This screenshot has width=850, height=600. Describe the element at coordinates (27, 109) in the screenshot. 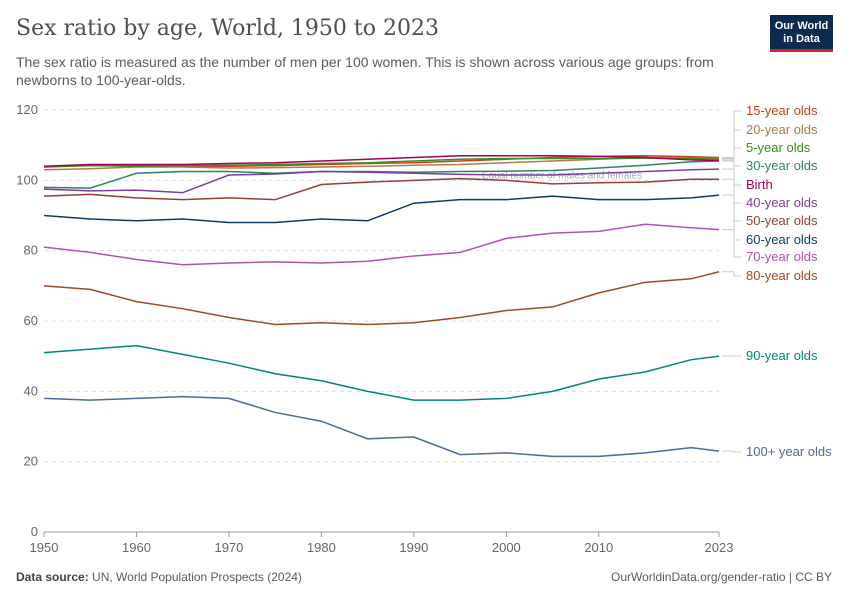

I see `y-tick-label: 120` at that location.